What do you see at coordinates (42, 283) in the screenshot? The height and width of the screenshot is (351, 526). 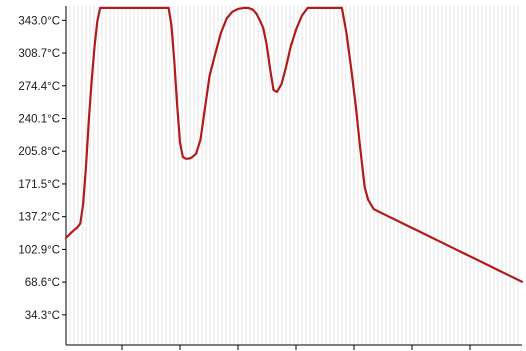 I see `y-tick-label: 68.6°C` at bounding box center [42, 283].